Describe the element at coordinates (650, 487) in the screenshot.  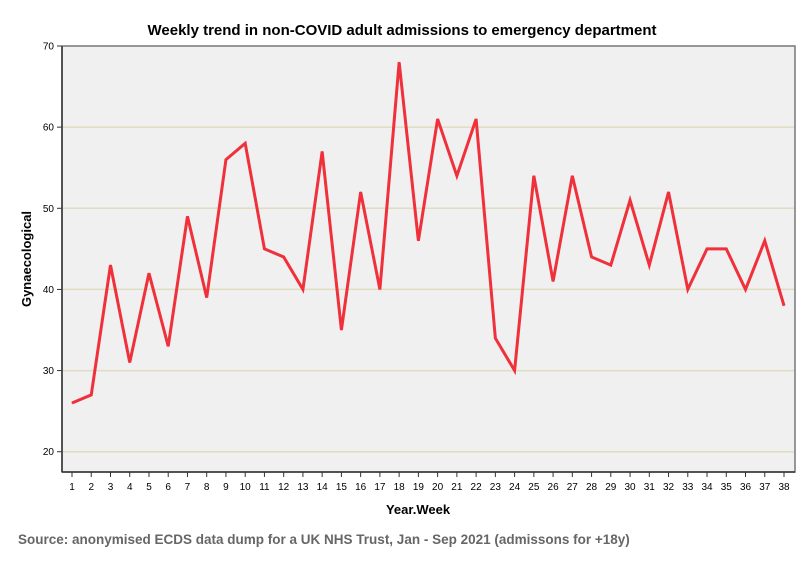
I see `x-tick-label: 31` at that location.